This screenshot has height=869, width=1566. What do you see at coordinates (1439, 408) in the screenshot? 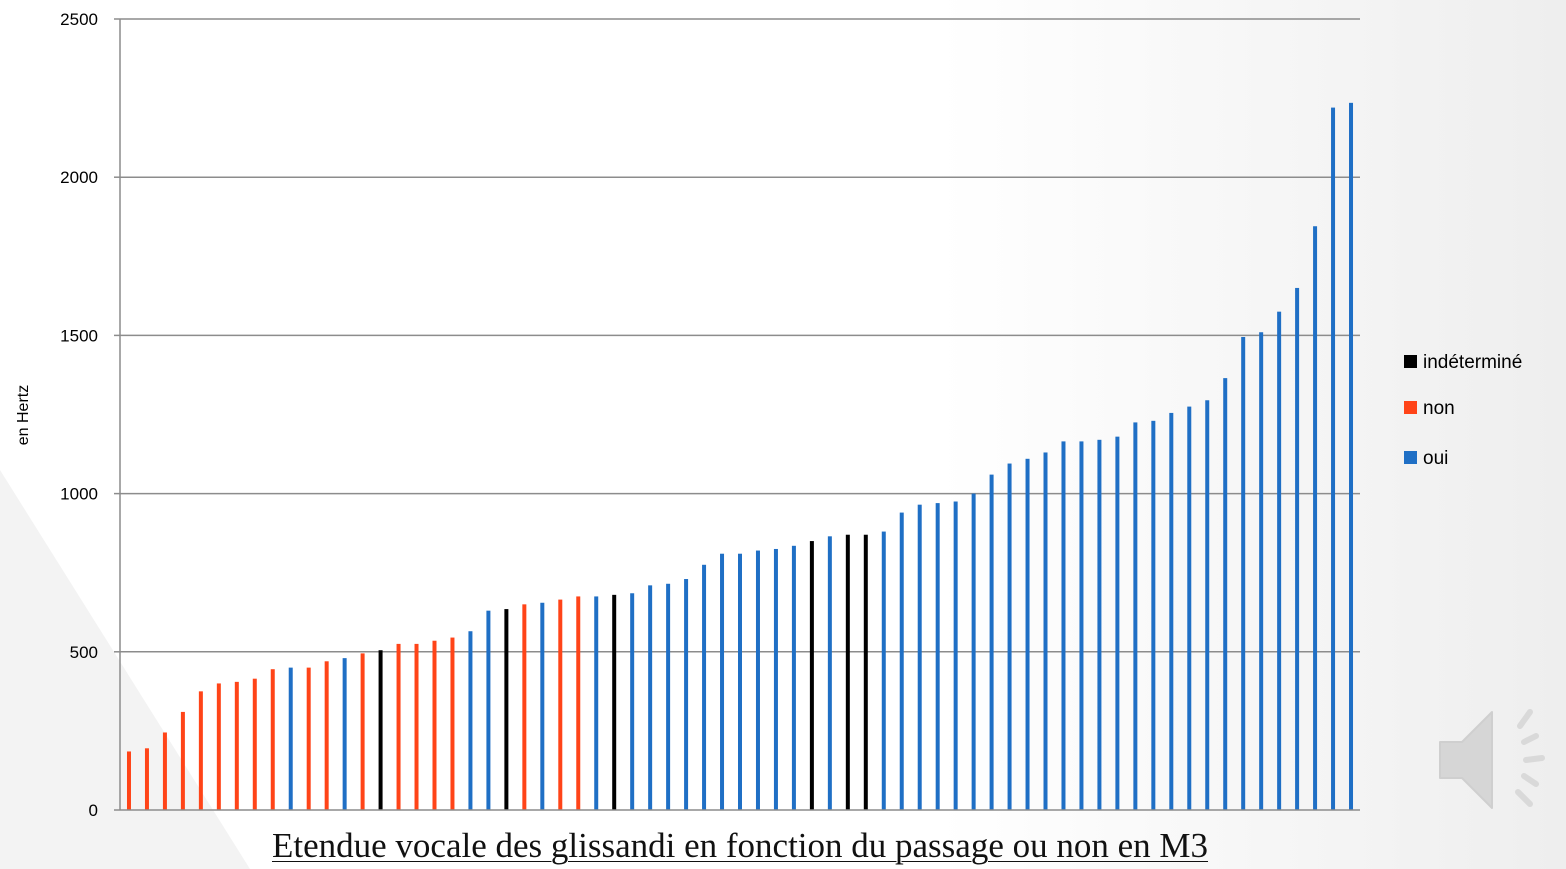
I see `legend-label: non` at bounding box center [1439, 408].